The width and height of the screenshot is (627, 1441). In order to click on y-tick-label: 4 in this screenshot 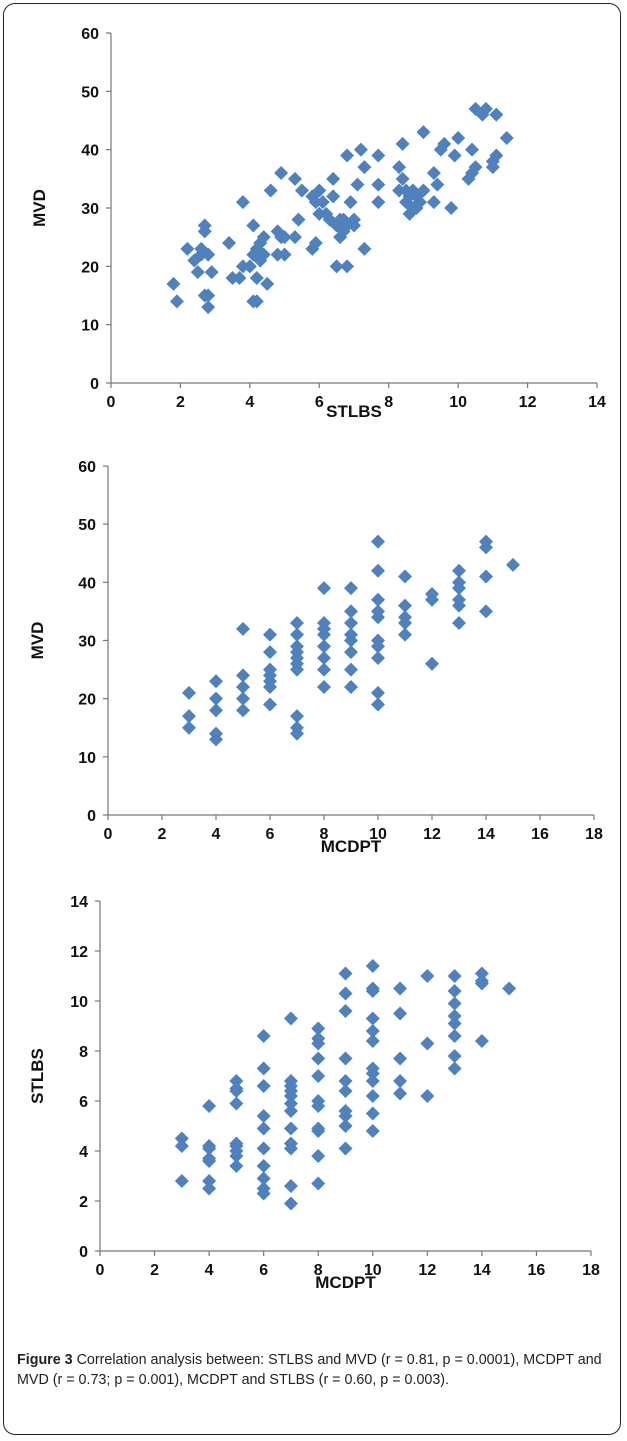, I will do `click(83, 1152)`.